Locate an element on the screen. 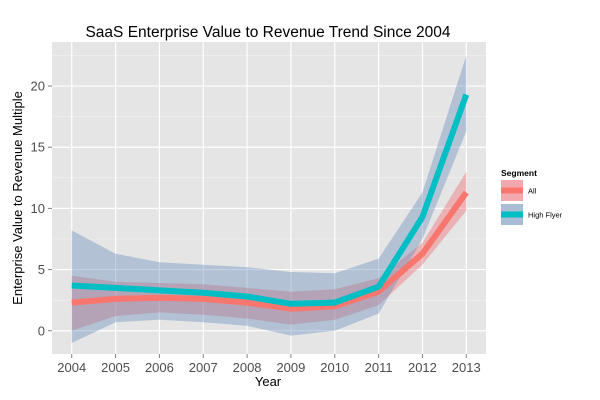 This screenshot has width=600, height=400. y-tick-label: 20 is located at coordinates (38, 86).